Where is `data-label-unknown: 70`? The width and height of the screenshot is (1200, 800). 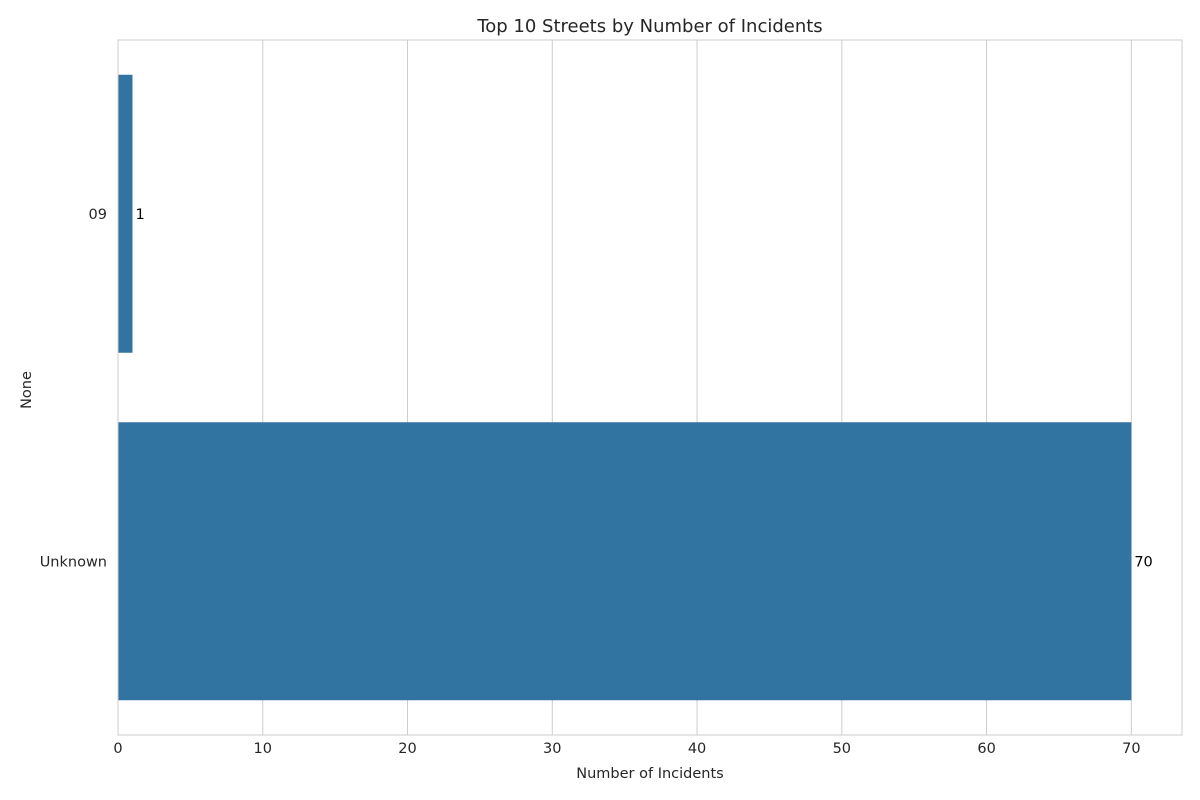 data-label-unknown: 70 is located at coordinates (1143, 562).